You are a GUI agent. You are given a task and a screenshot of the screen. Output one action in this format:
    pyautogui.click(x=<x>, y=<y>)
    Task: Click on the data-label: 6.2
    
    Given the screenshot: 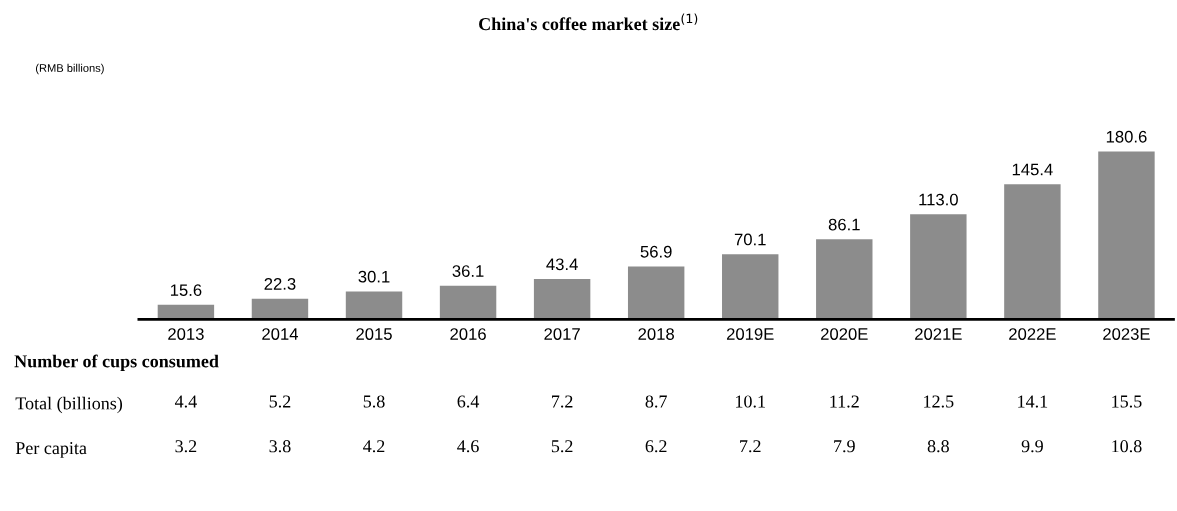 What is the action you would take?
    pyautogui.click(x=656, y=446)
    